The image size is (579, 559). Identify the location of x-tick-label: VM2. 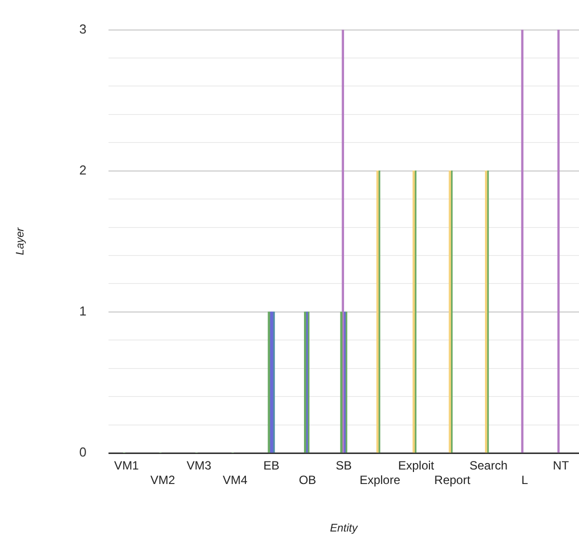
(163, 479).